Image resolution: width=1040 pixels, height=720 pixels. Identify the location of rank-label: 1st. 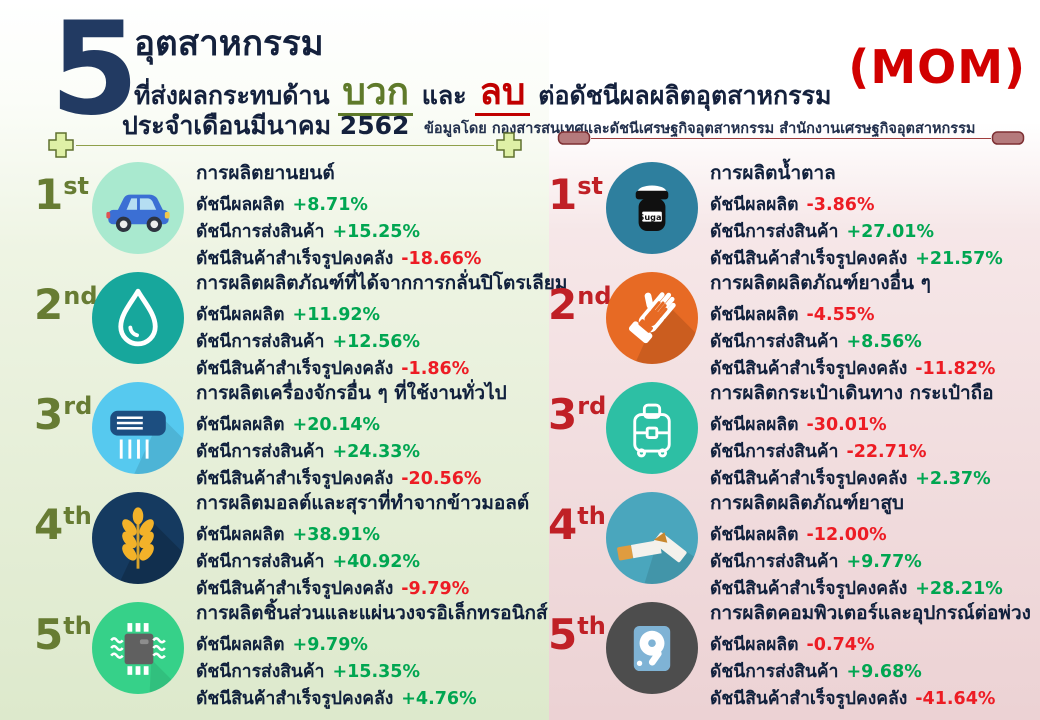
(61, 194).